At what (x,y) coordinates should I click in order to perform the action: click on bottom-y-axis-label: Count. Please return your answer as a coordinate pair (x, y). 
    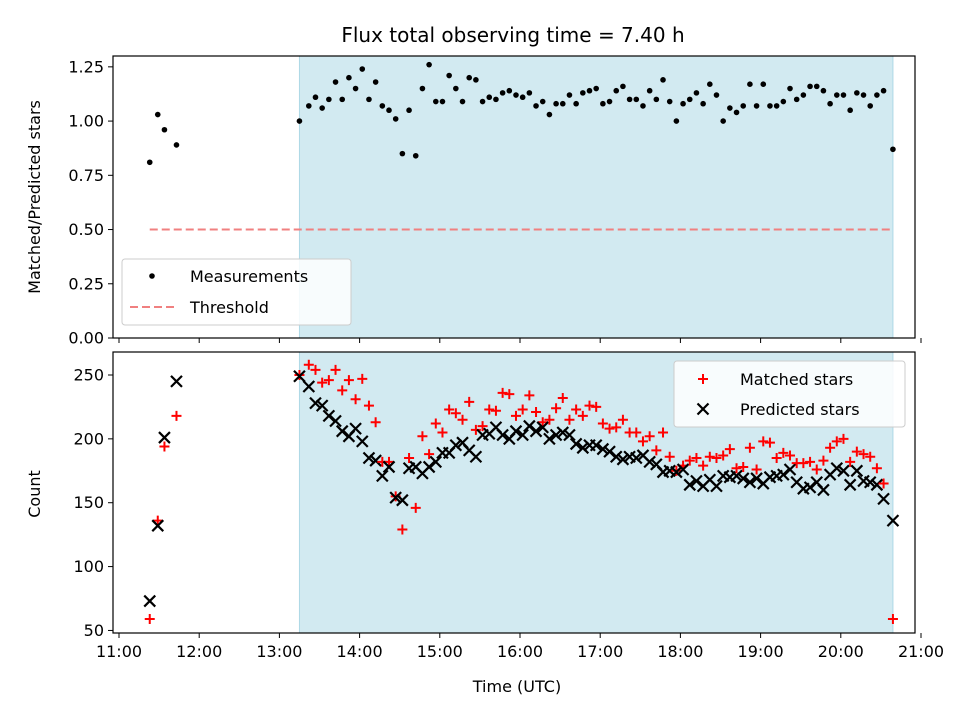
    Looking at the image, I should click on (34, 494).